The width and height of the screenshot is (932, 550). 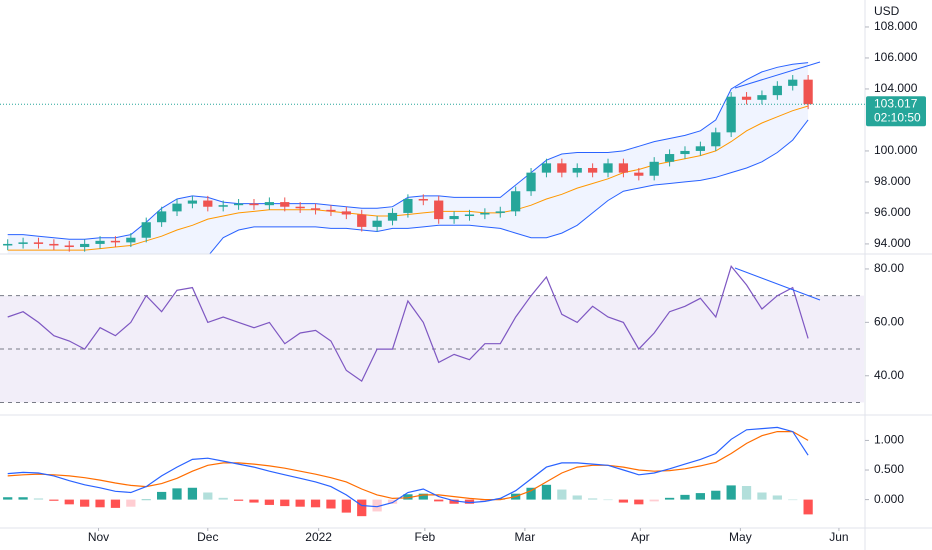 What do you see at coordinates (318, 537) in the screenshot?
I see `x-tick-label: 2022` at bounding box center [318, 537].